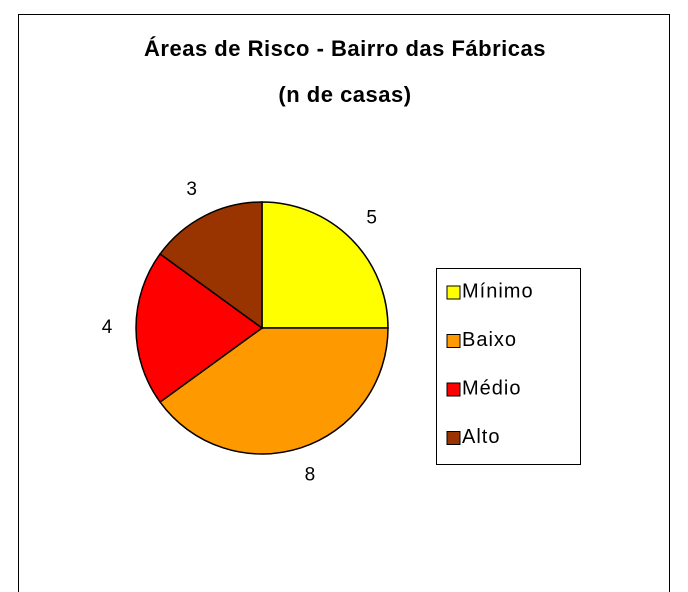 This screenshot has width=688, height=592. Describe the element at coordinates (345, 48) in the screenshot. I see `chart-title: Áreas de Risco - Bairro das Fábricas` at that location.